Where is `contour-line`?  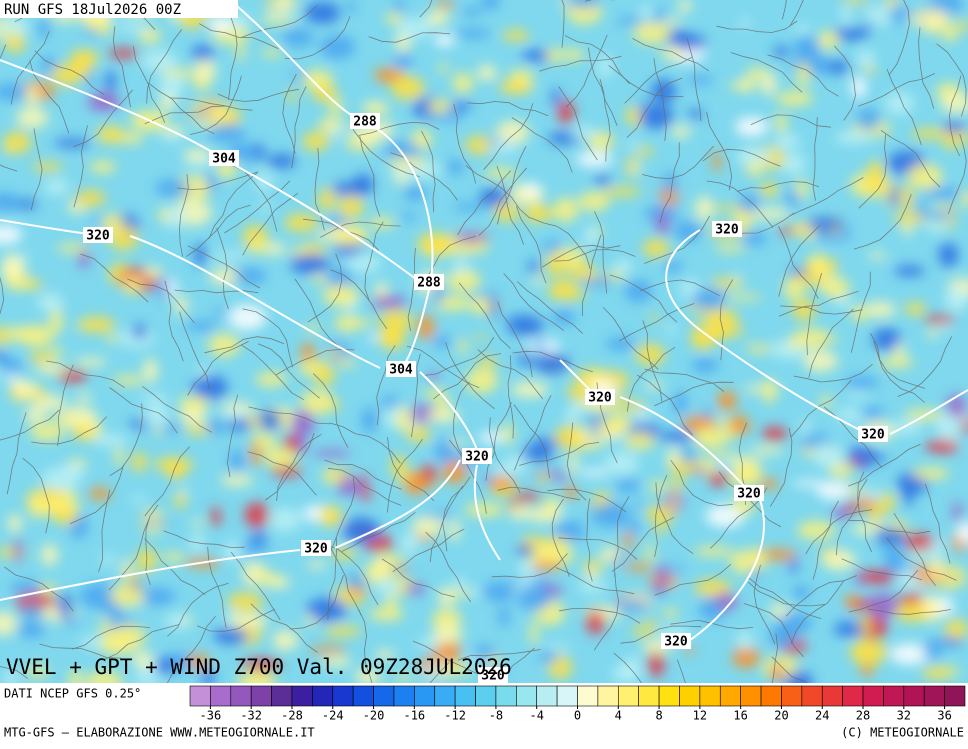
contour-line is located at coordinates (816, 332).